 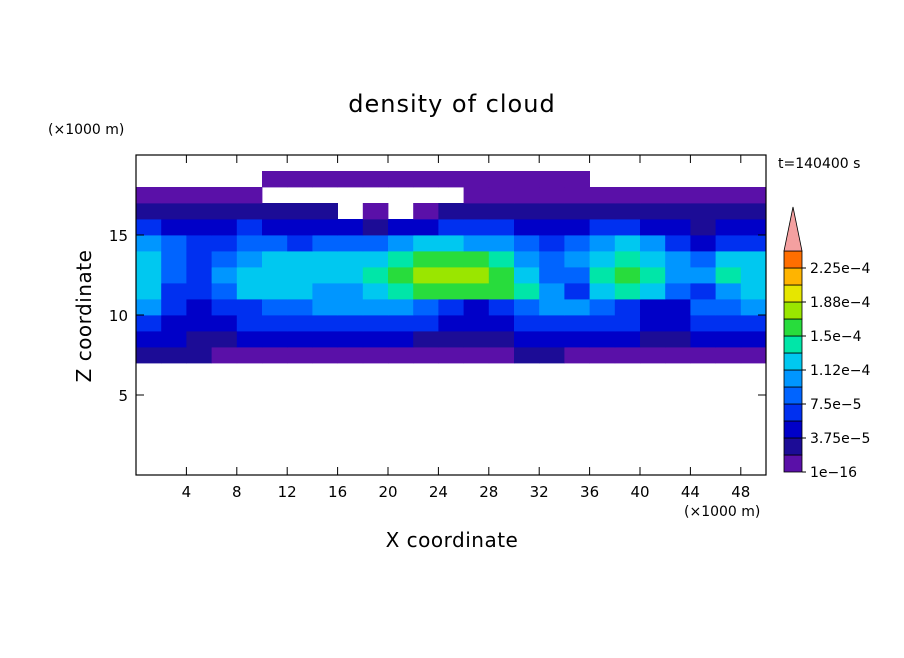 I want to click on colorbar-tick-label: 1e−16, so click(x=833, y=473).